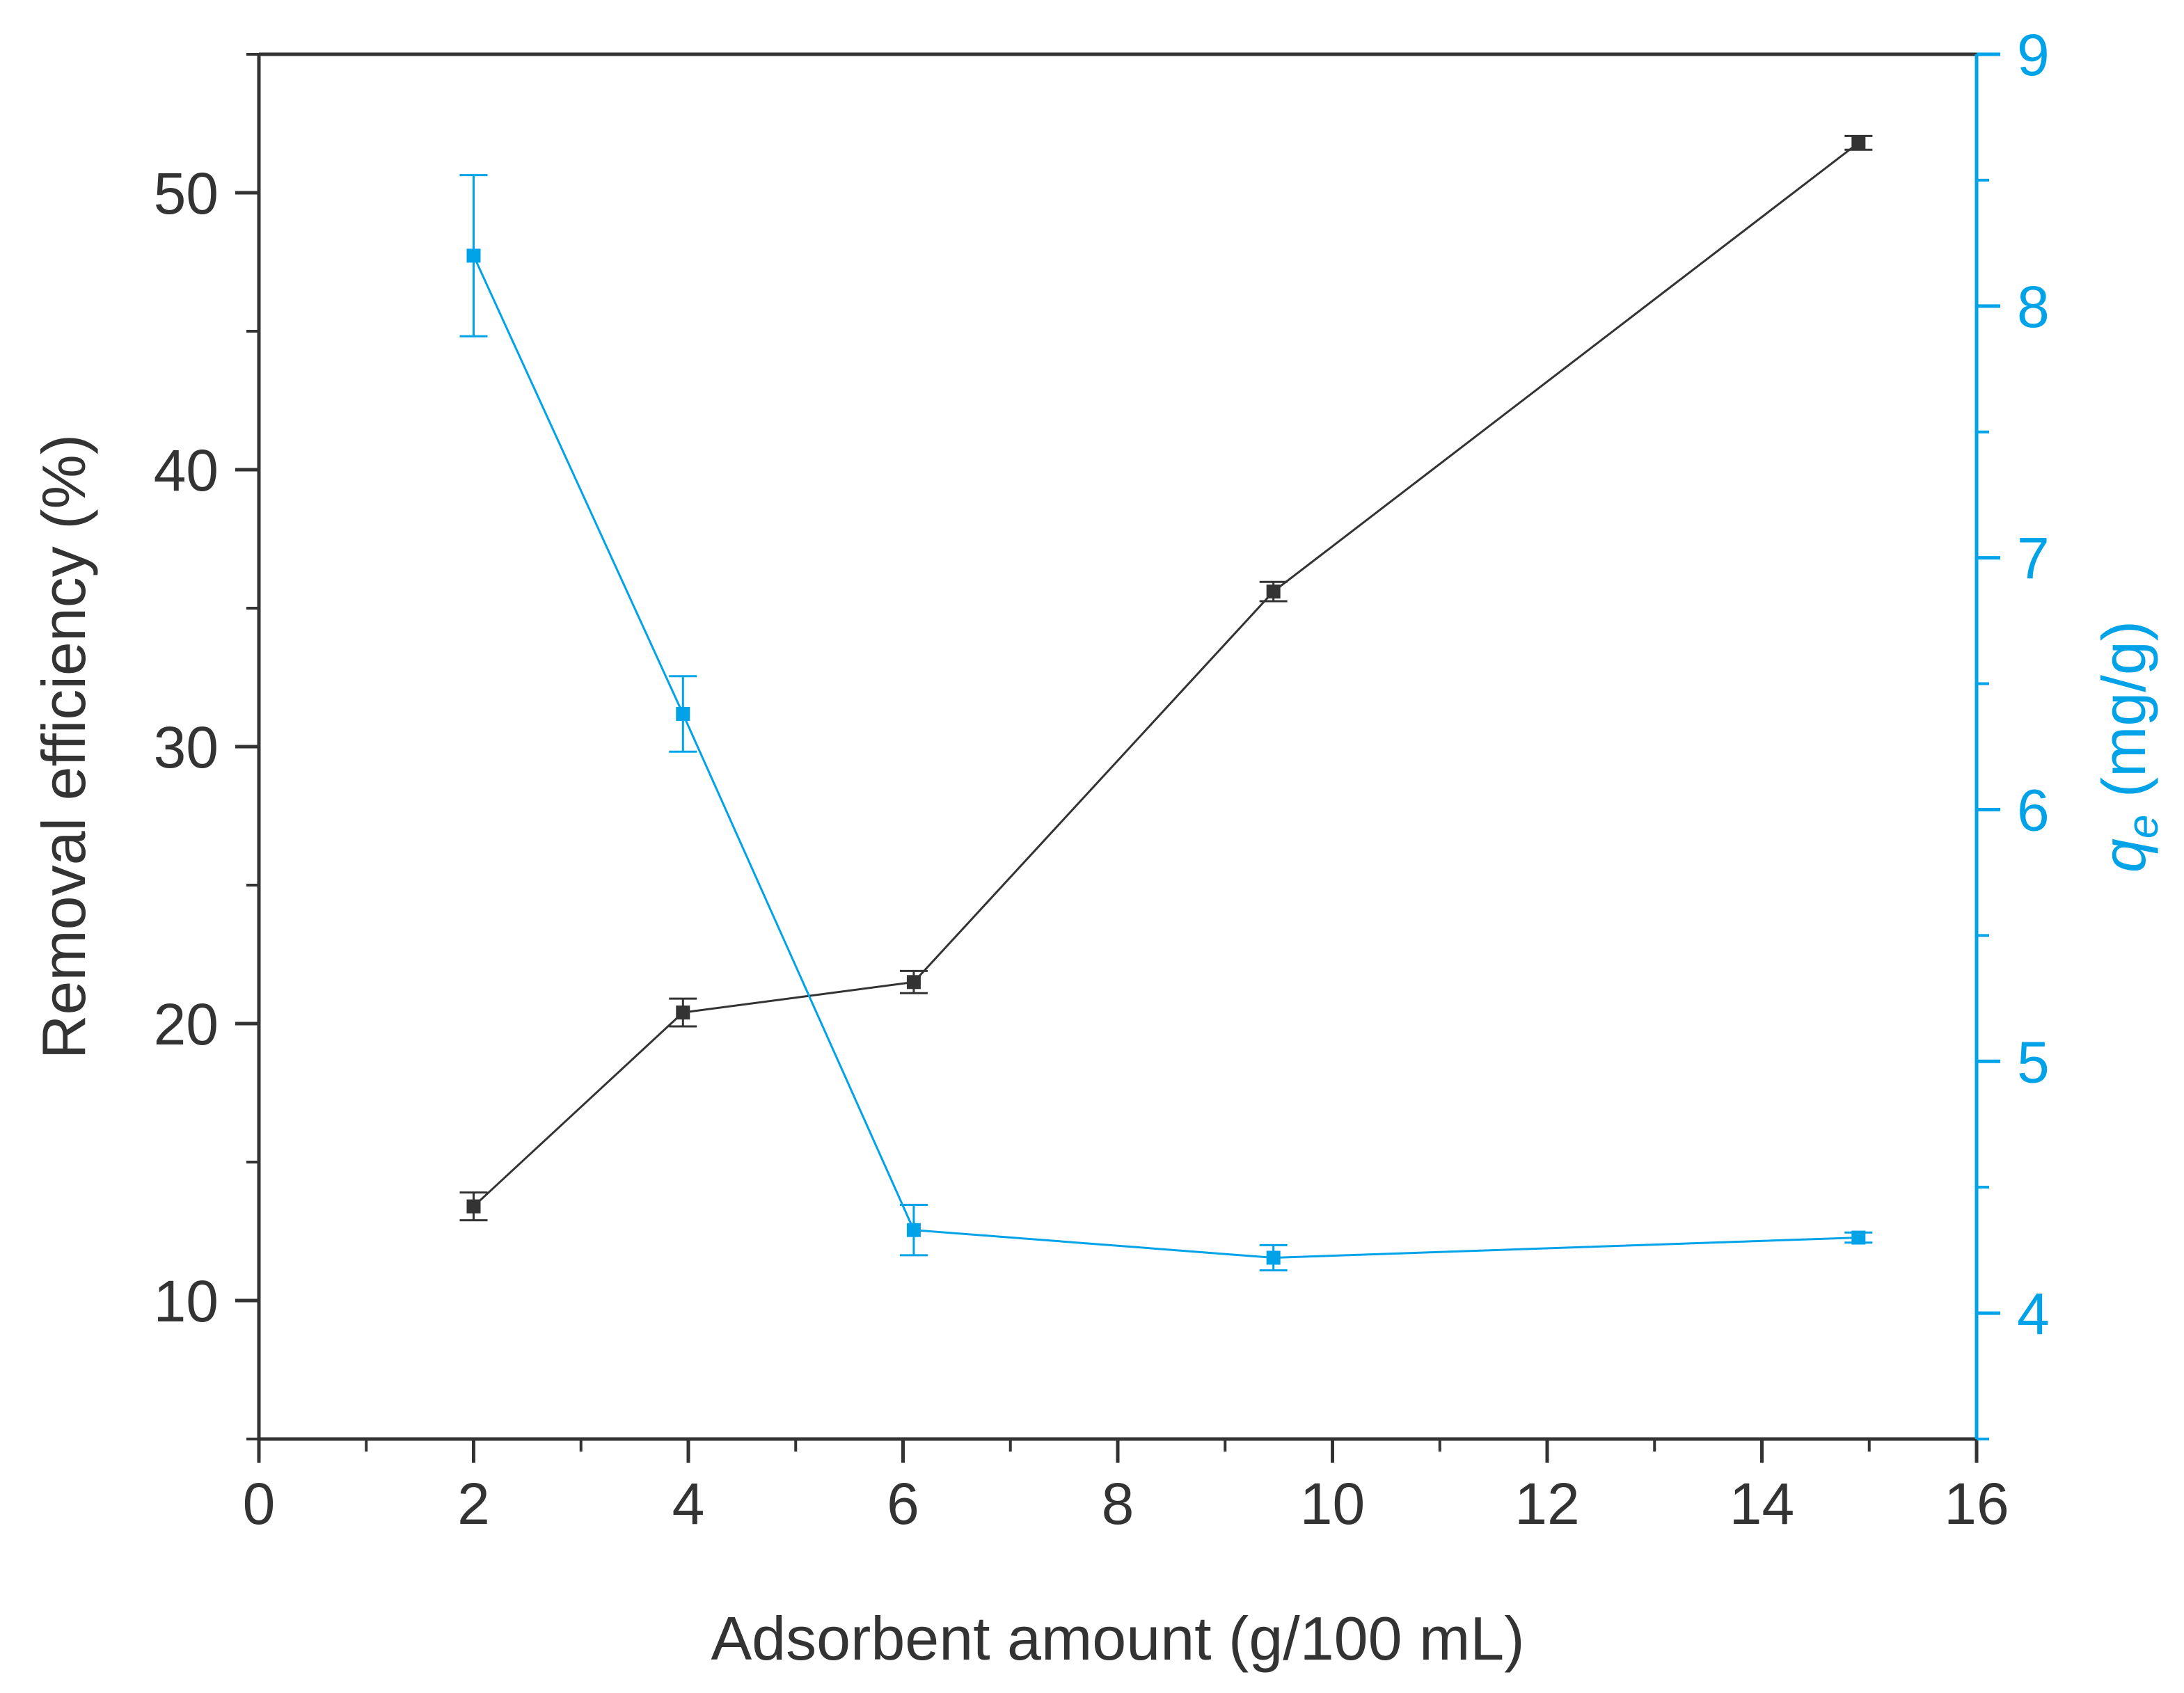  What do you see at coordinates (688, 1503) in the screenshot?
I see `x-tick-label: 4` at bounding box center [688, 1503].